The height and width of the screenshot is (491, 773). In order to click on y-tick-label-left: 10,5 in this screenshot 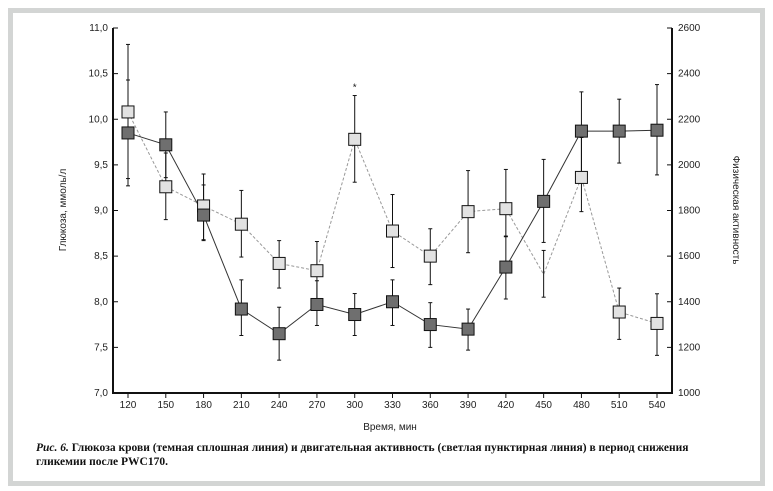, I will do `click(99, 74)`.